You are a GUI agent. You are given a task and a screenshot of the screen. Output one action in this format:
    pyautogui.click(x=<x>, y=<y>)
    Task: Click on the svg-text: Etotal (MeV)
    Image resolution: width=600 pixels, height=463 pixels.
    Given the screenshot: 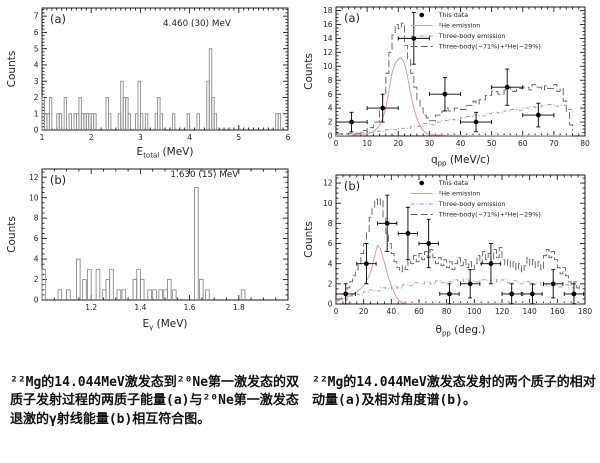 What is the action you would take?
    pyautogui.click(x=165, y=152)
    